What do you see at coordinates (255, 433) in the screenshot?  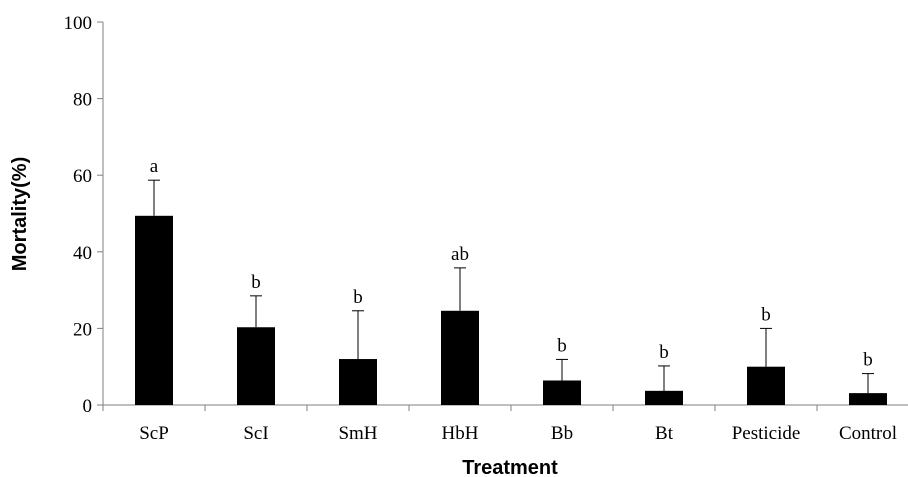 I see `x-category-label-sci: ScI` at bounding box center [255, 433].